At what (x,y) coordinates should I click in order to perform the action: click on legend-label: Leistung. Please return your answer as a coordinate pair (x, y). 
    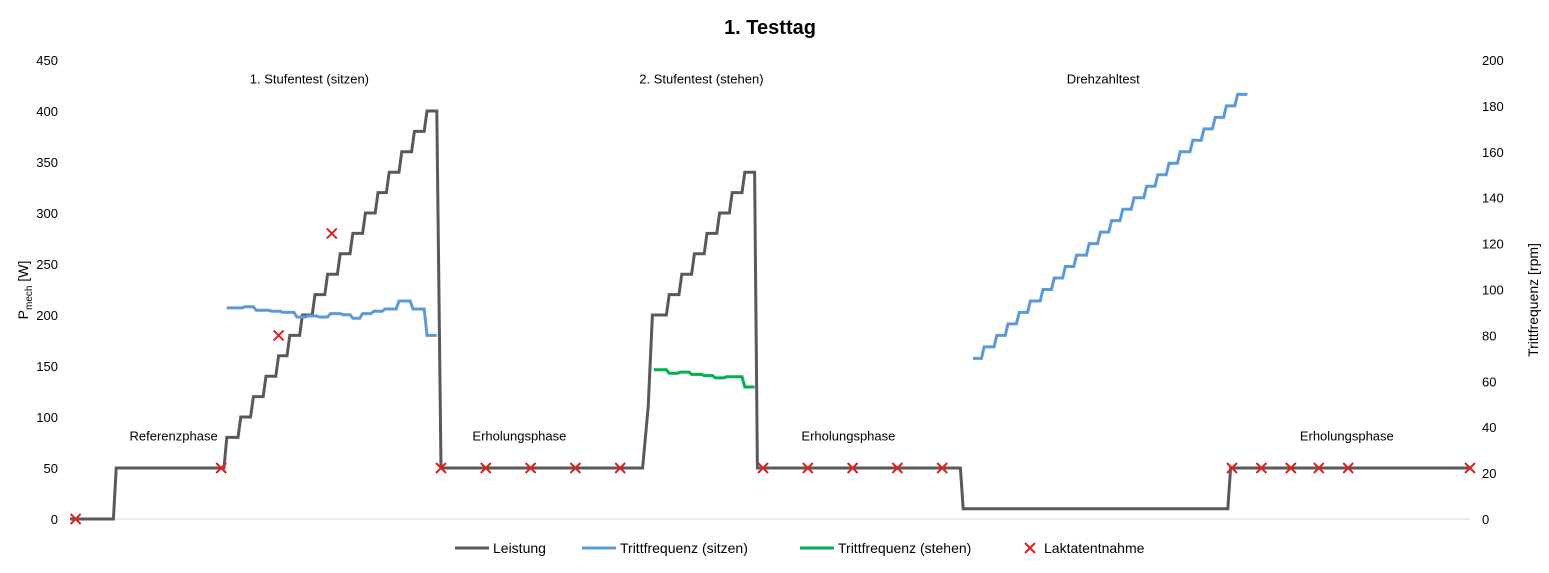
    Looking at the image, I should click on (519, 548).